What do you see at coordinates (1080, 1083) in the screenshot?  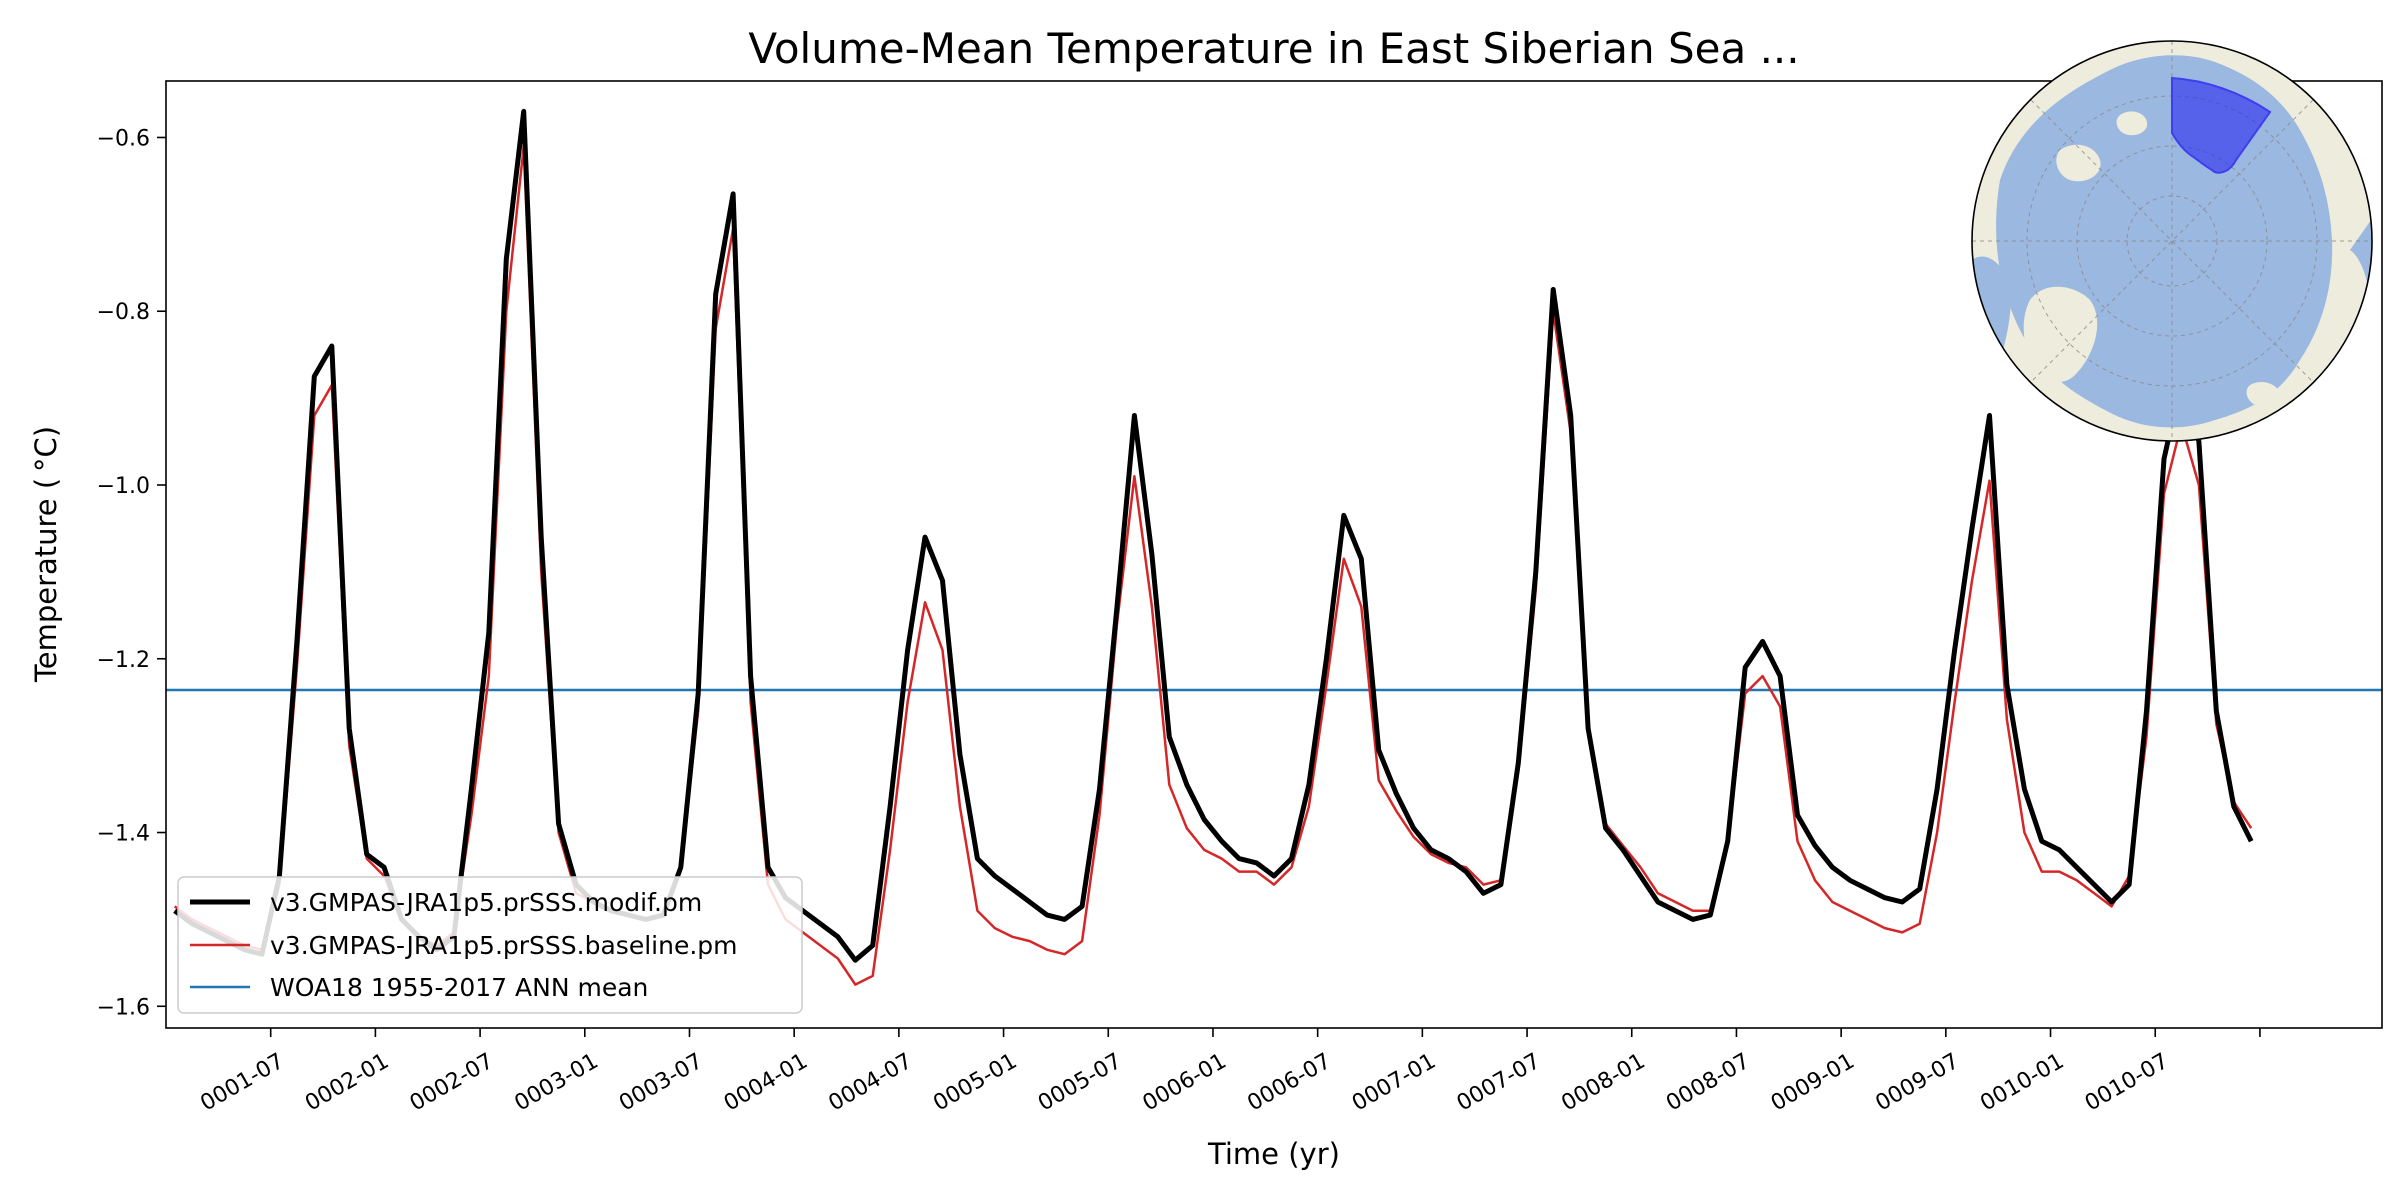 I see `x-tick-label: 0005-07` at bounding box center [1080, 1083].